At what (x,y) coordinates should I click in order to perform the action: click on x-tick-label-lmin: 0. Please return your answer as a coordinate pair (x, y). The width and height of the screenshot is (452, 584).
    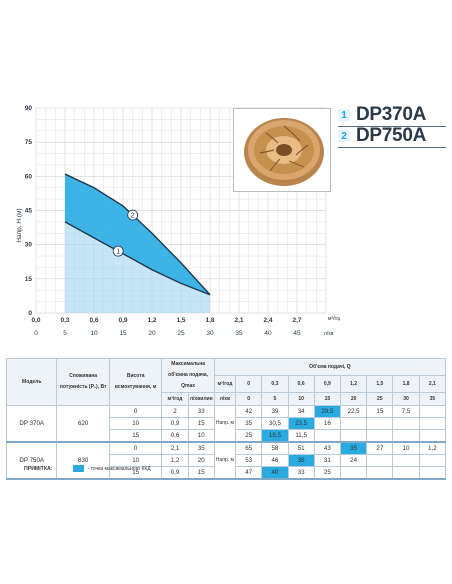
    Looking at the image, I should click on (36, 333).